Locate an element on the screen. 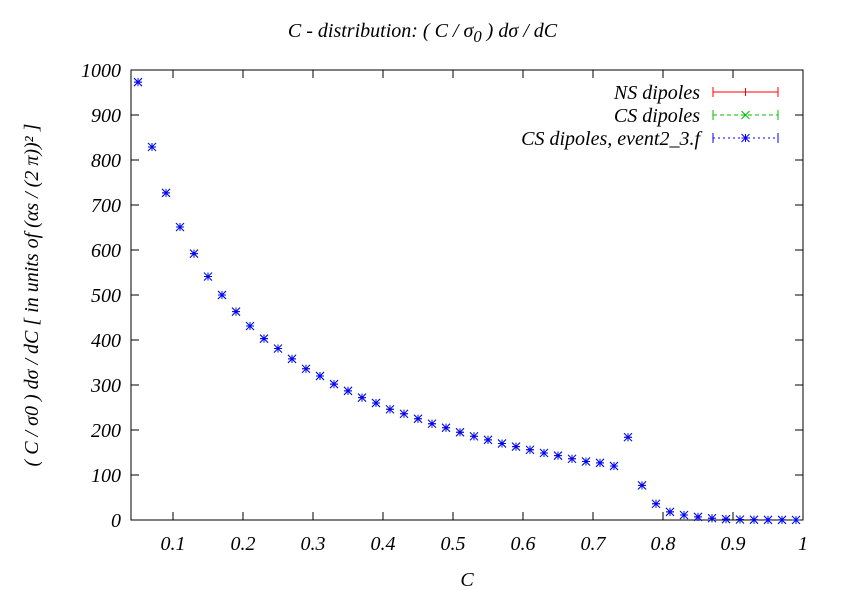  x-tick-label: 0.3 is located at coordinates (313, 544).